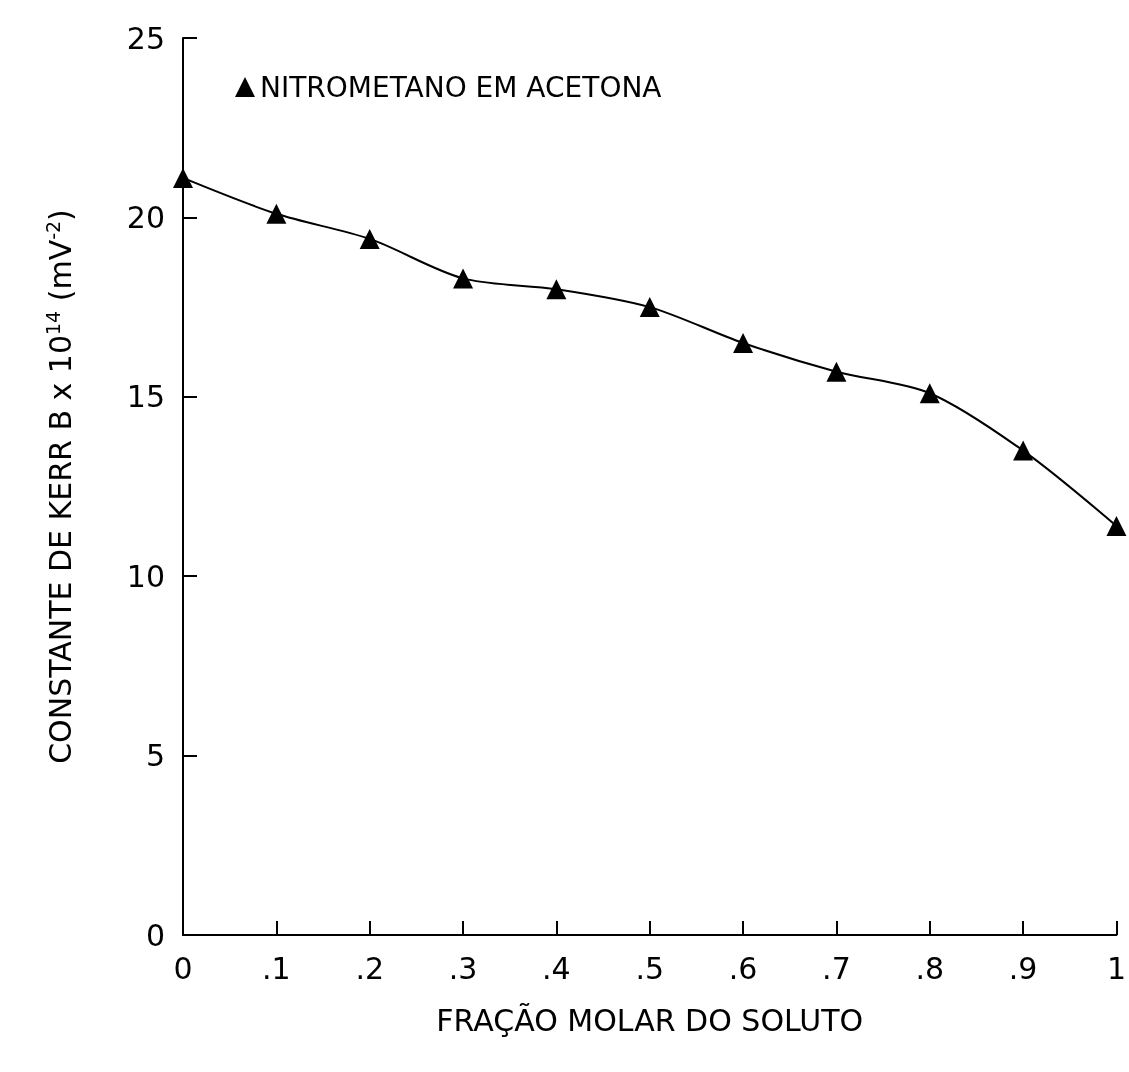 This screenshot has height=1072, width=1129. I want to click on y-tick-label: 0, so click(155, 935).